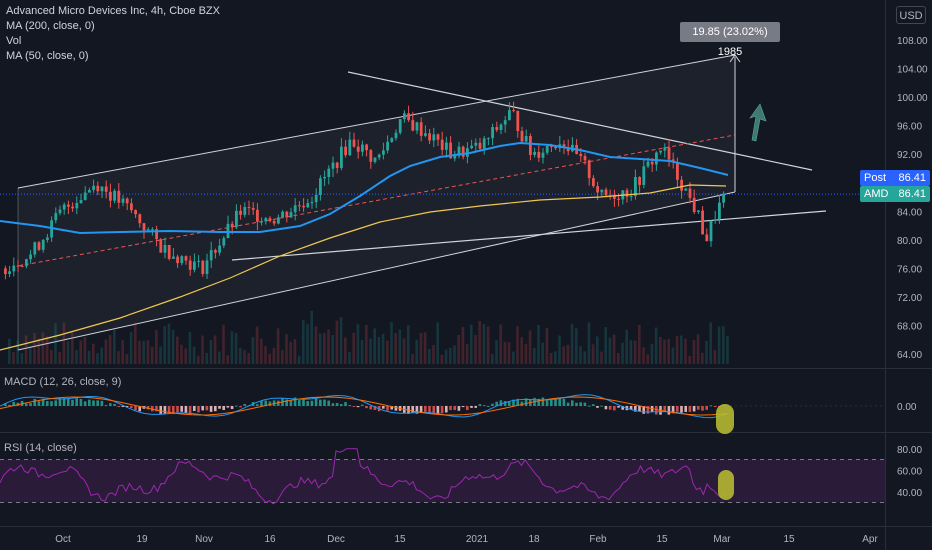 This screenshot has height=550, width=932. I want to click on macd-legend: MACD (12, 26, close, 9), so click(63, 382).